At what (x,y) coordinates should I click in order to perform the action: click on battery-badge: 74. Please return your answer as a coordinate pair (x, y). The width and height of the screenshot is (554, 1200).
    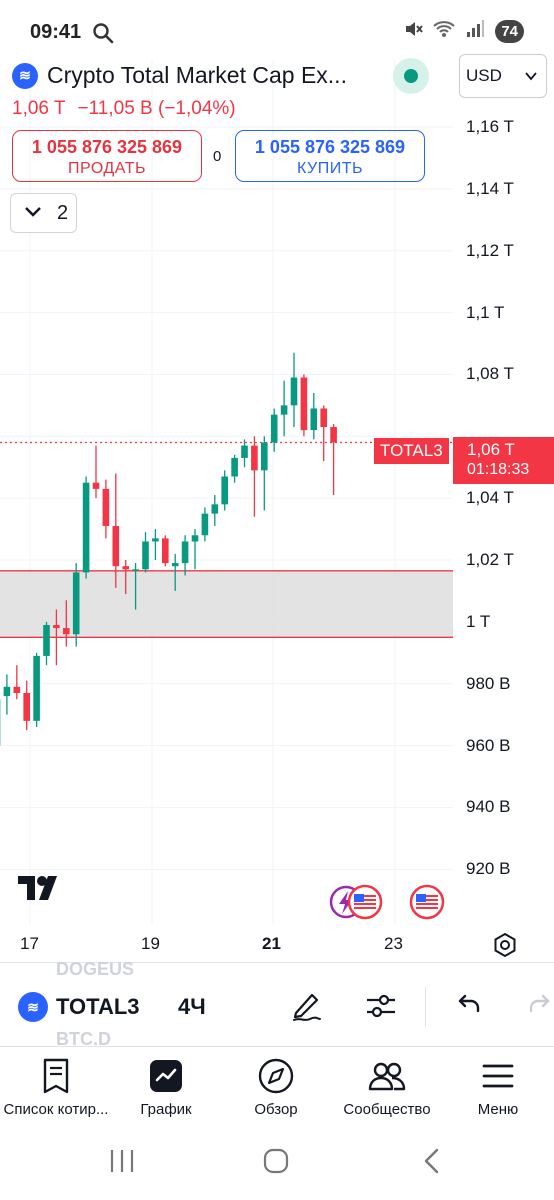
    Looking at the image, I should click on (509, 31).